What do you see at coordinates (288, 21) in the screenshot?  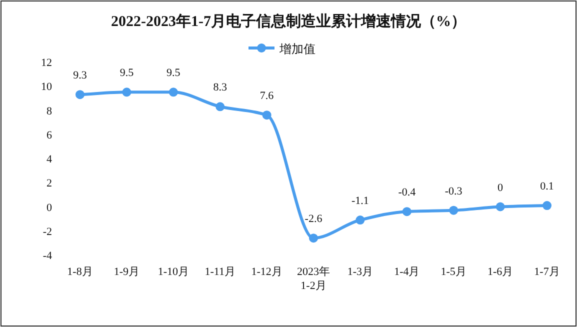 I see `chart-title: 2022-2023年1-7月电子信息制造业累计增速情况（%）` at bounding box center [288, 21].